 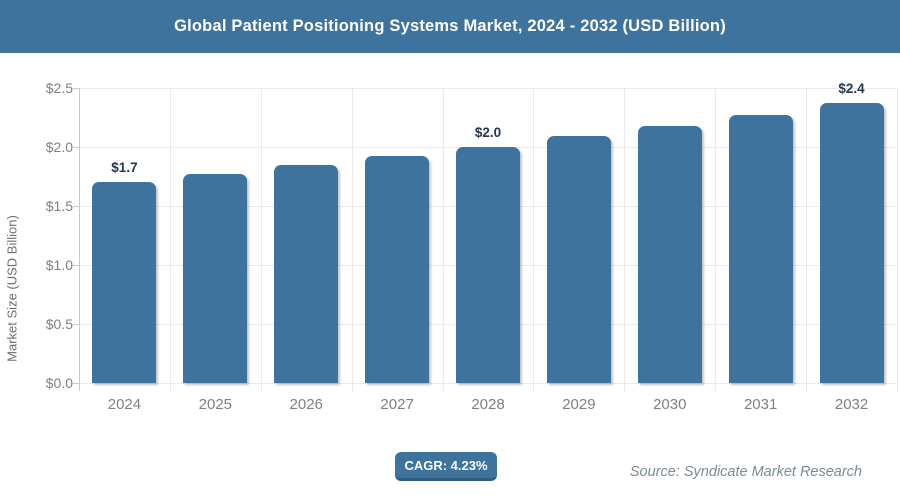 I want to click on y-tick-label: $0.5, so click(x=59, y=324).